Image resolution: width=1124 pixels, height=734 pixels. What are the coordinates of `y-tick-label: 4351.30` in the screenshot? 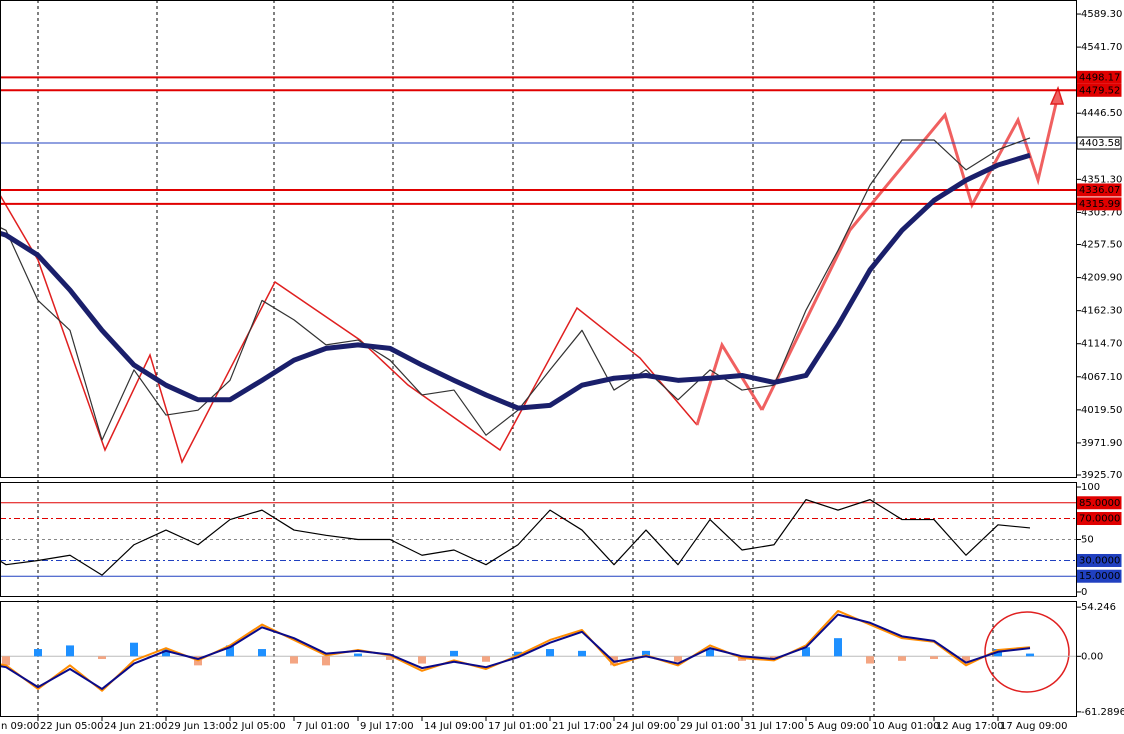 It's located at (1101, 179).